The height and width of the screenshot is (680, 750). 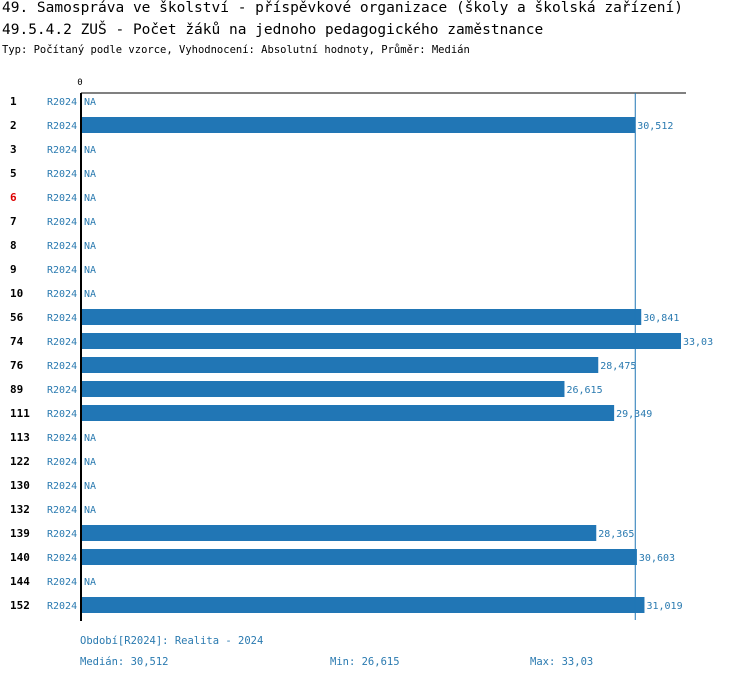 What do you see at coordinates (20, 557) in the screenshot?
I see `row-label: 140` at bounding box center [20, 557].